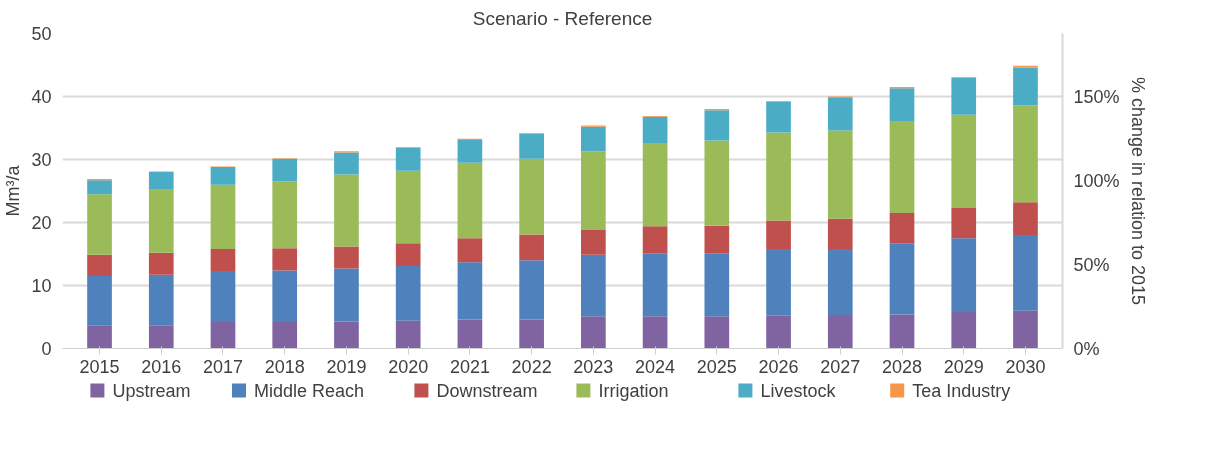  Describe the element at coordinates (593, 366) in the screenshot. I see `x-tick-label: 2023` at that location.